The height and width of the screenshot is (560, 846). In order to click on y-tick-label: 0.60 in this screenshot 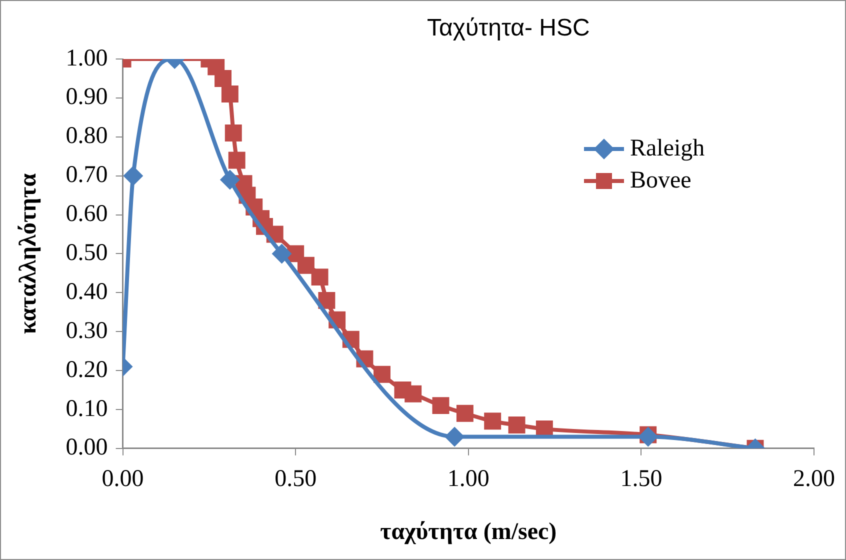, I will do `click(87, 214)`.